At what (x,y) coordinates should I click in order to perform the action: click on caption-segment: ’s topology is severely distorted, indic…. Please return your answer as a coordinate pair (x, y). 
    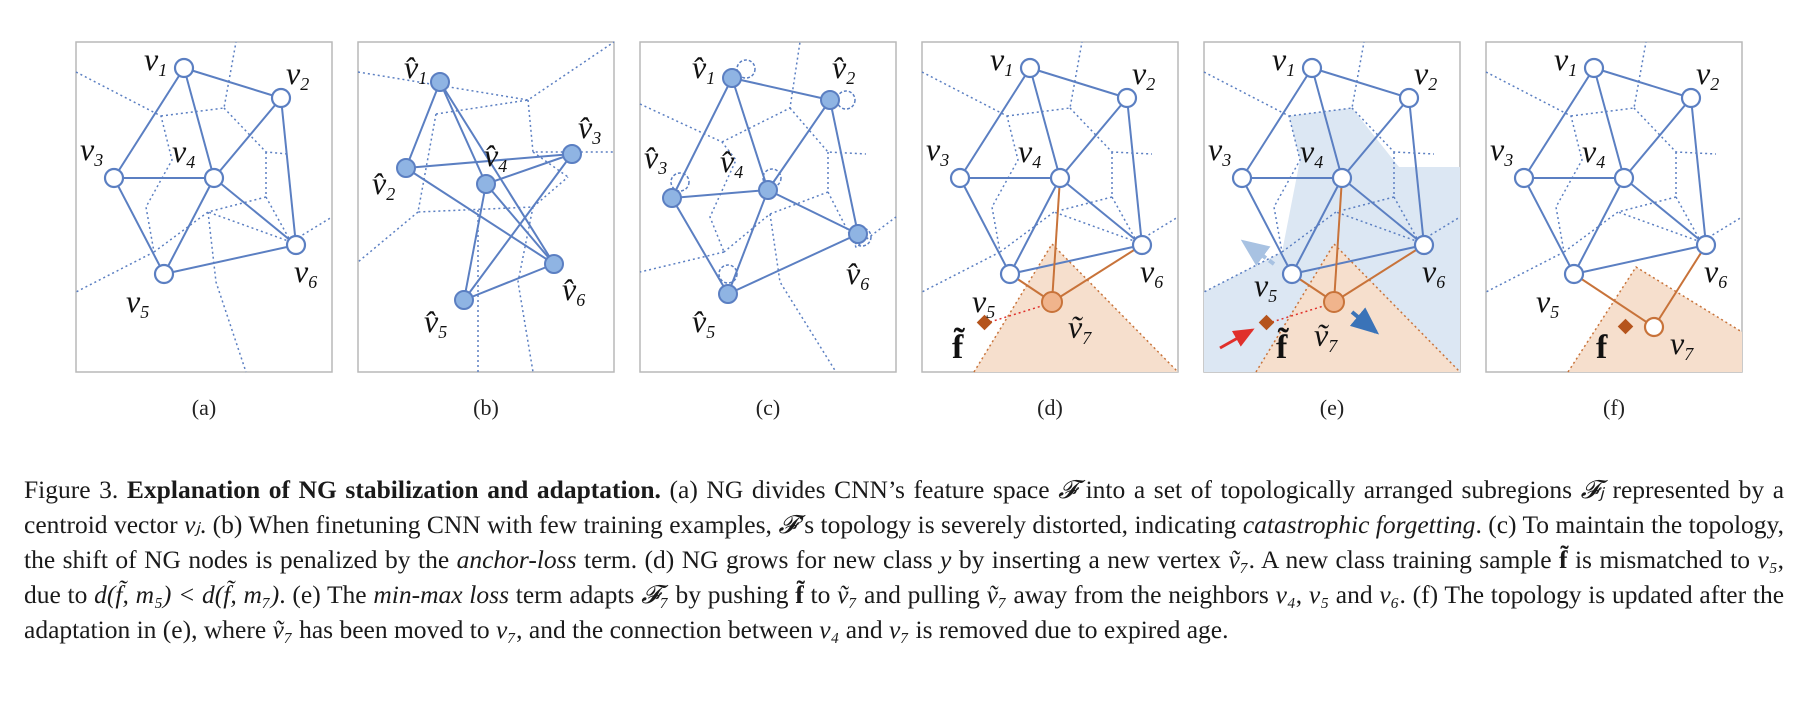
    Looking at the image, I should click on (1020, 524).